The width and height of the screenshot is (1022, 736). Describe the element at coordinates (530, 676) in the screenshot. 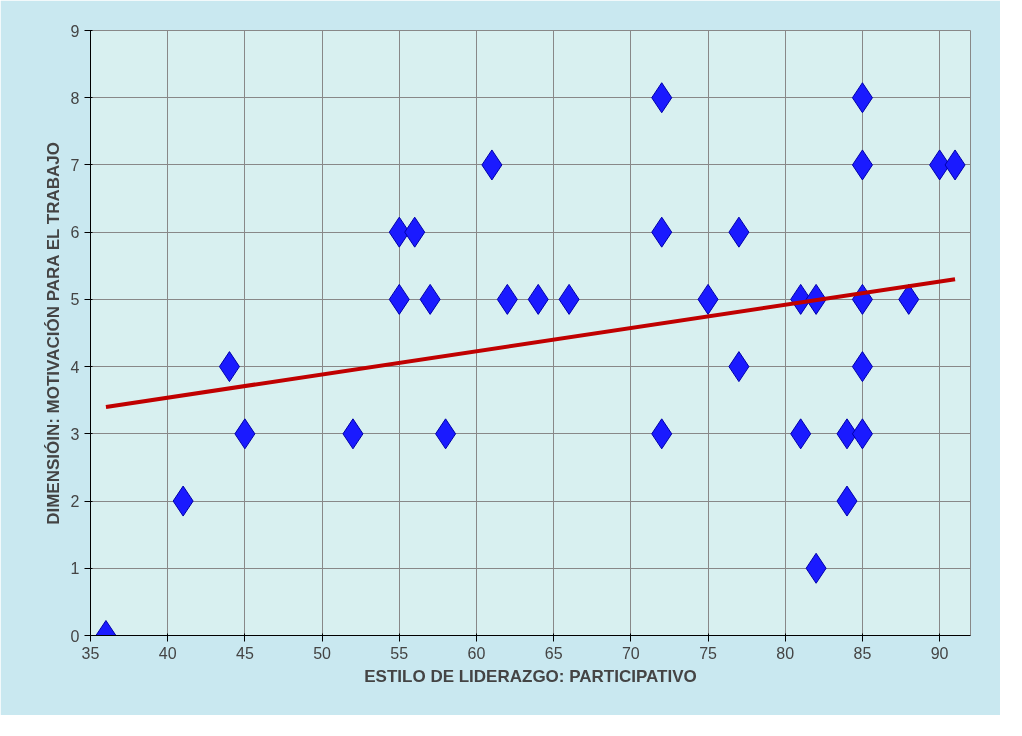

I see `x-axis-title: ESTILO DE LIDERAZGO: PARTICIPATIVO` at that location.